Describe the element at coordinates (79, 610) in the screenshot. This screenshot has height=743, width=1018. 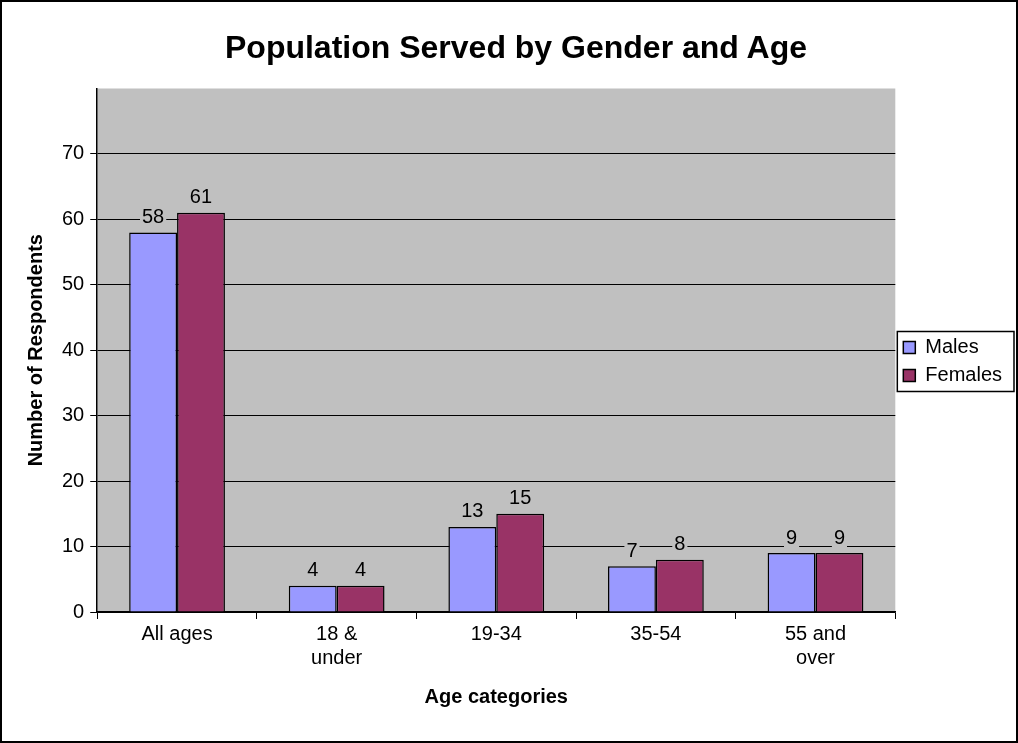
I see `y-tick-label: 0` at that location.